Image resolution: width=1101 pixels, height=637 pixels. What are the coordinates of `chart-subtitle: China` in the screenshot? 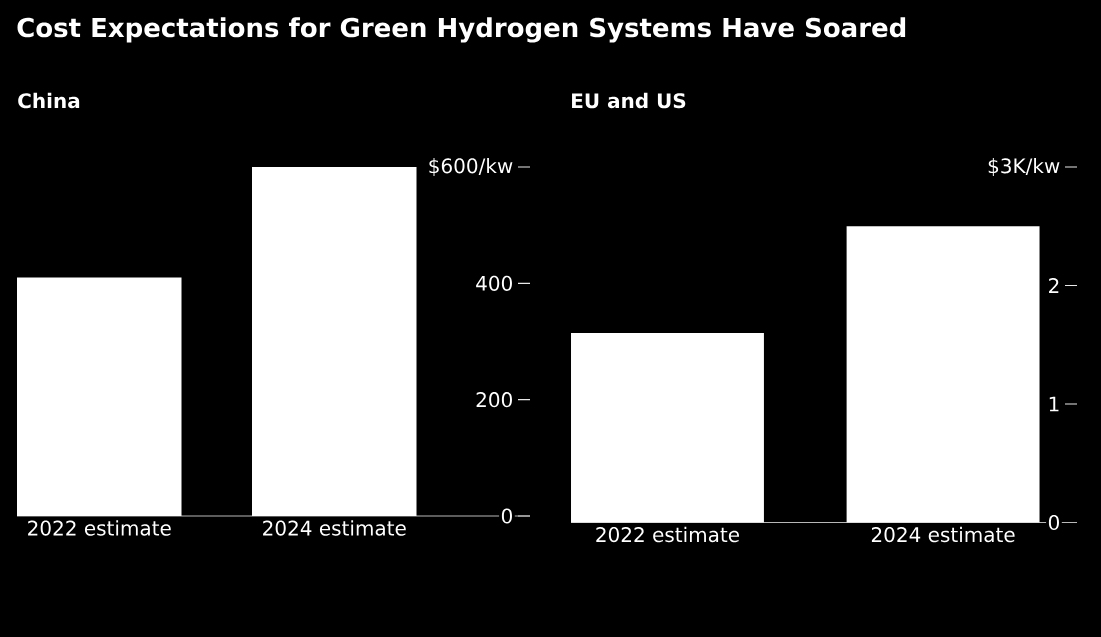 It's located at (49, 100).